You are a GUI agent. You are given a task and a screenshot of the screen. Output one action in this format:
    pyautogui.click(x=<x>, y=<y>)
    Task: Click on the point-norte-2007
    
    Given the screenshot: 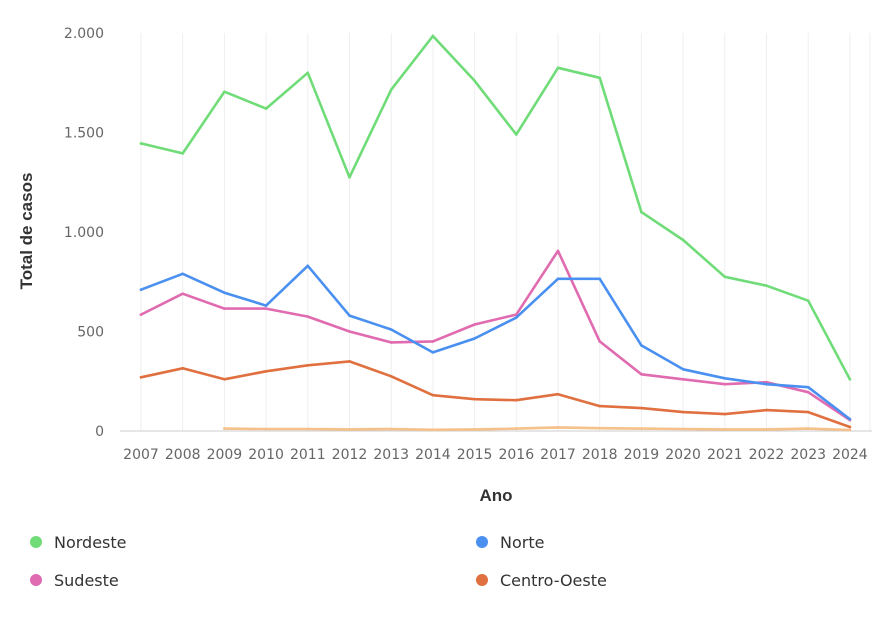 What is the action you would take?
    pyautogui.click(x=141, y=290)
    